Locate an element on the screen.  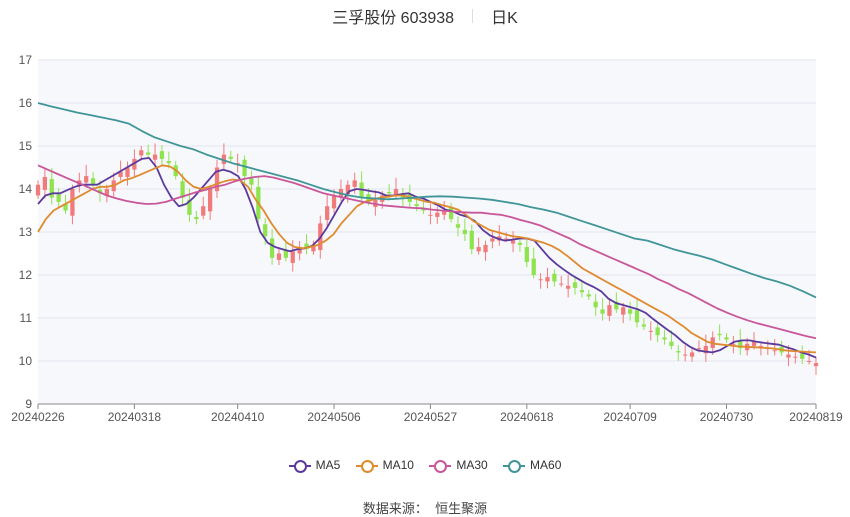
stock-title: 三孚股份 603938 is located at coordinates (393, 18).